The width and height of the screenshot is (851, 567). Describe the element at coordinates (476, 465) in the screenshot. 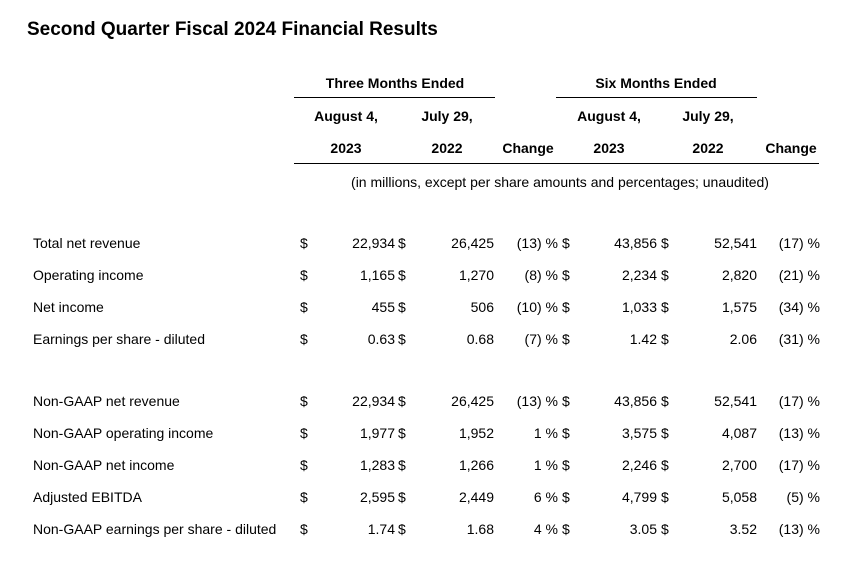

I see `value-jul-2022-three: 1,266` at that location.